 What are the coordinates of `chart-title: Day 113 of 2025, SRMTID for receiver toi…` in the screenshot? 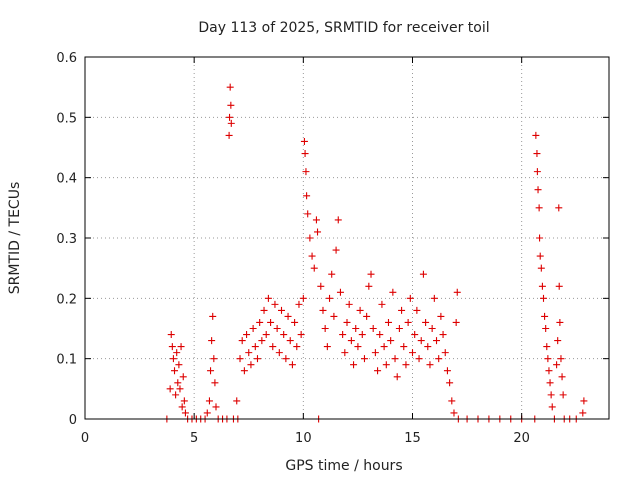 It's located at (343, 28).